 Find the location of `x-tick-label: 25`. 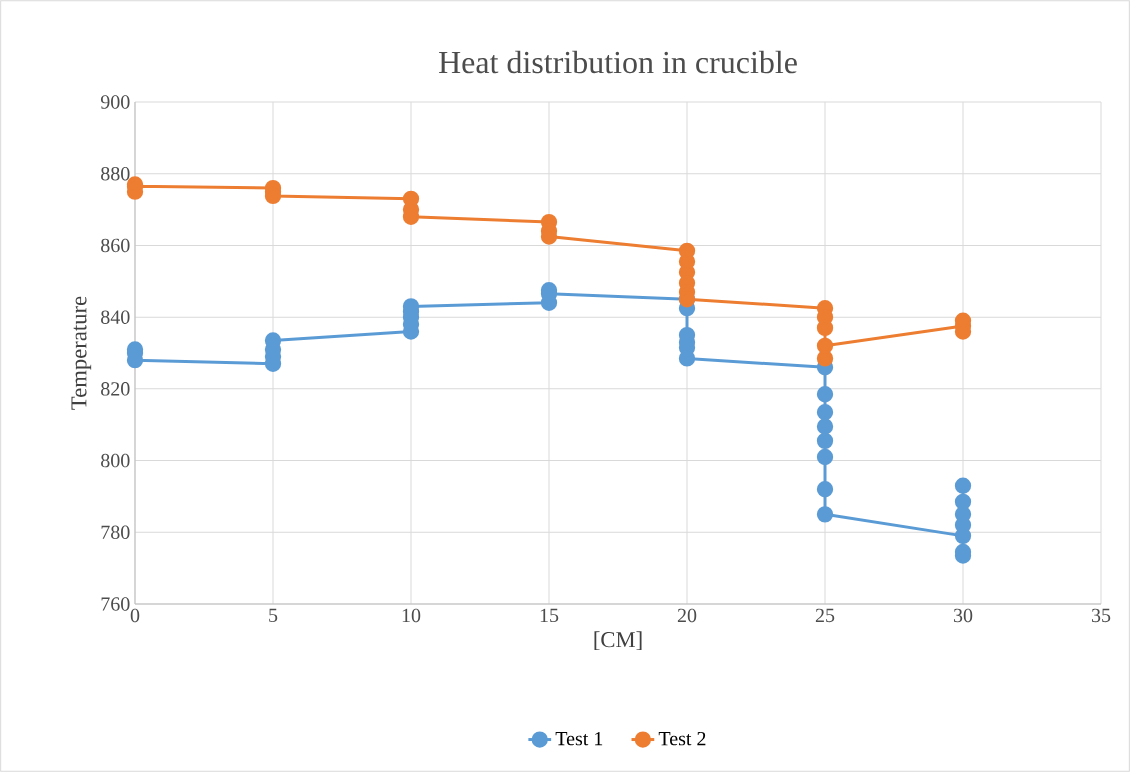

x-tick-label: 25 is located at coordinates (825, 615).